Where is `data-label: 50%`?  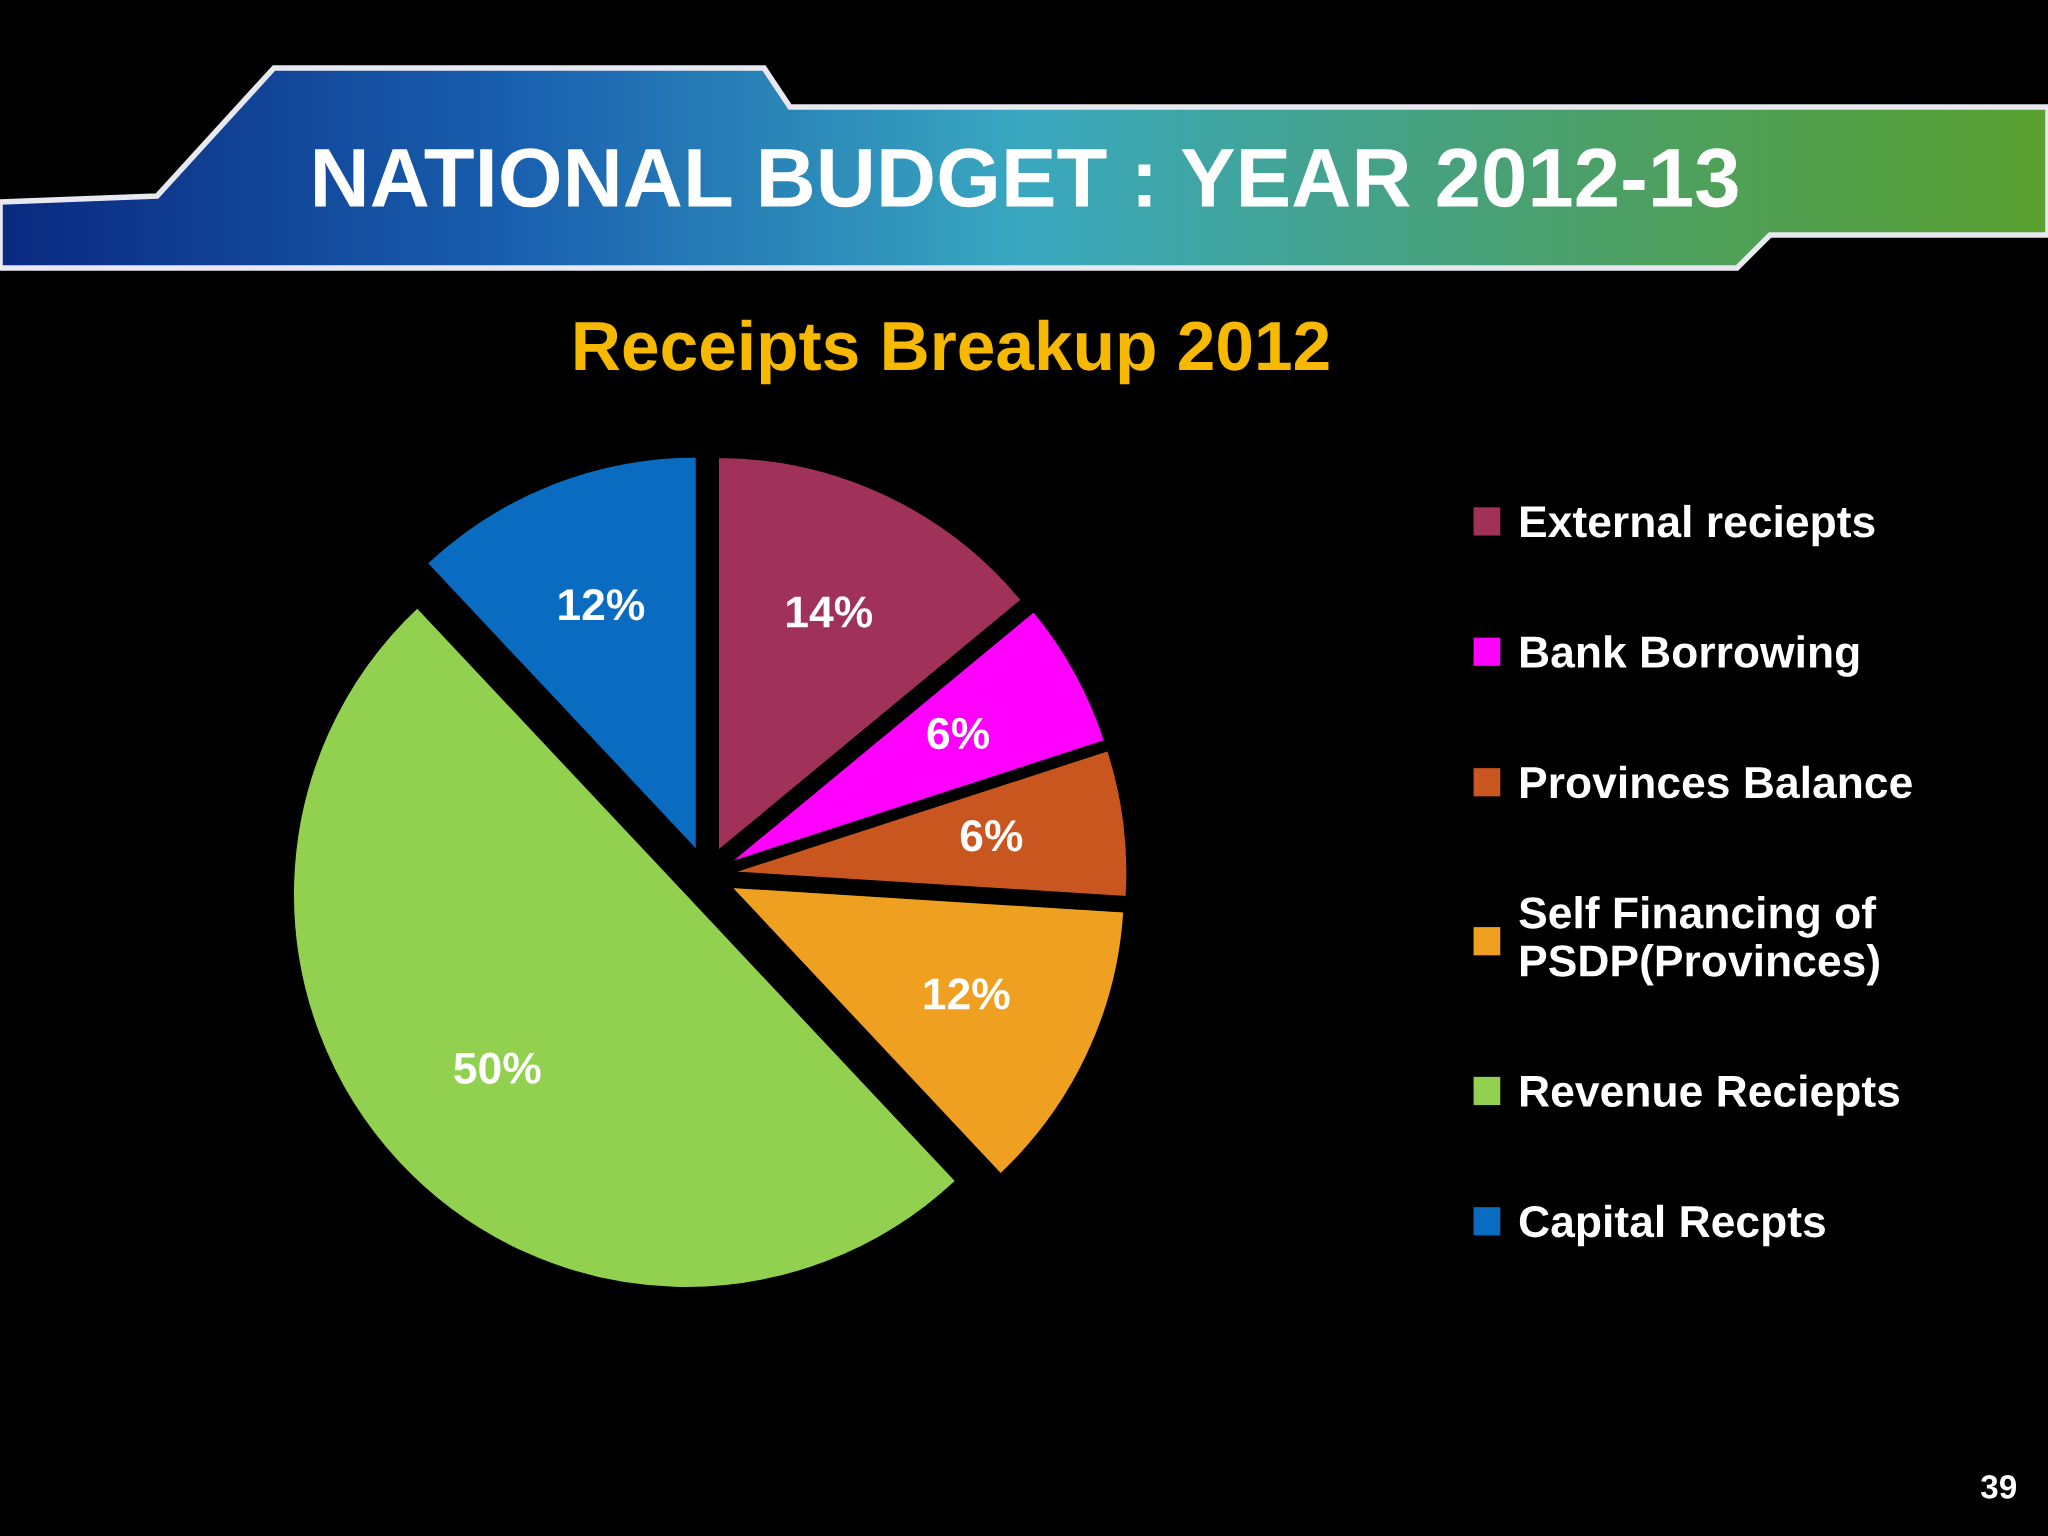
data-label: 50% is located at coordinates (497, 1068).